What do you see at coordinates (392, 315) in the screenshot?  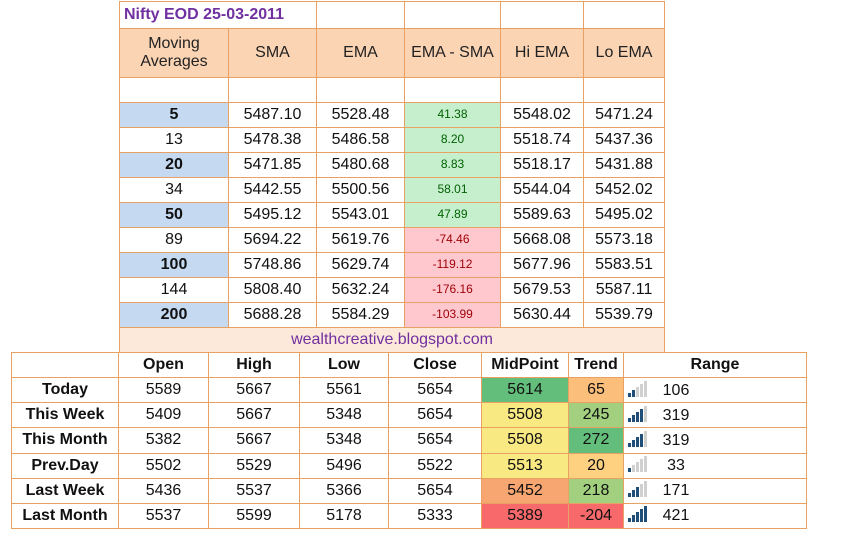 I see `ma-row: 200 5688.28 5584.29 -103.99 5630.44 5539.79` at bounding box center [392, 315].